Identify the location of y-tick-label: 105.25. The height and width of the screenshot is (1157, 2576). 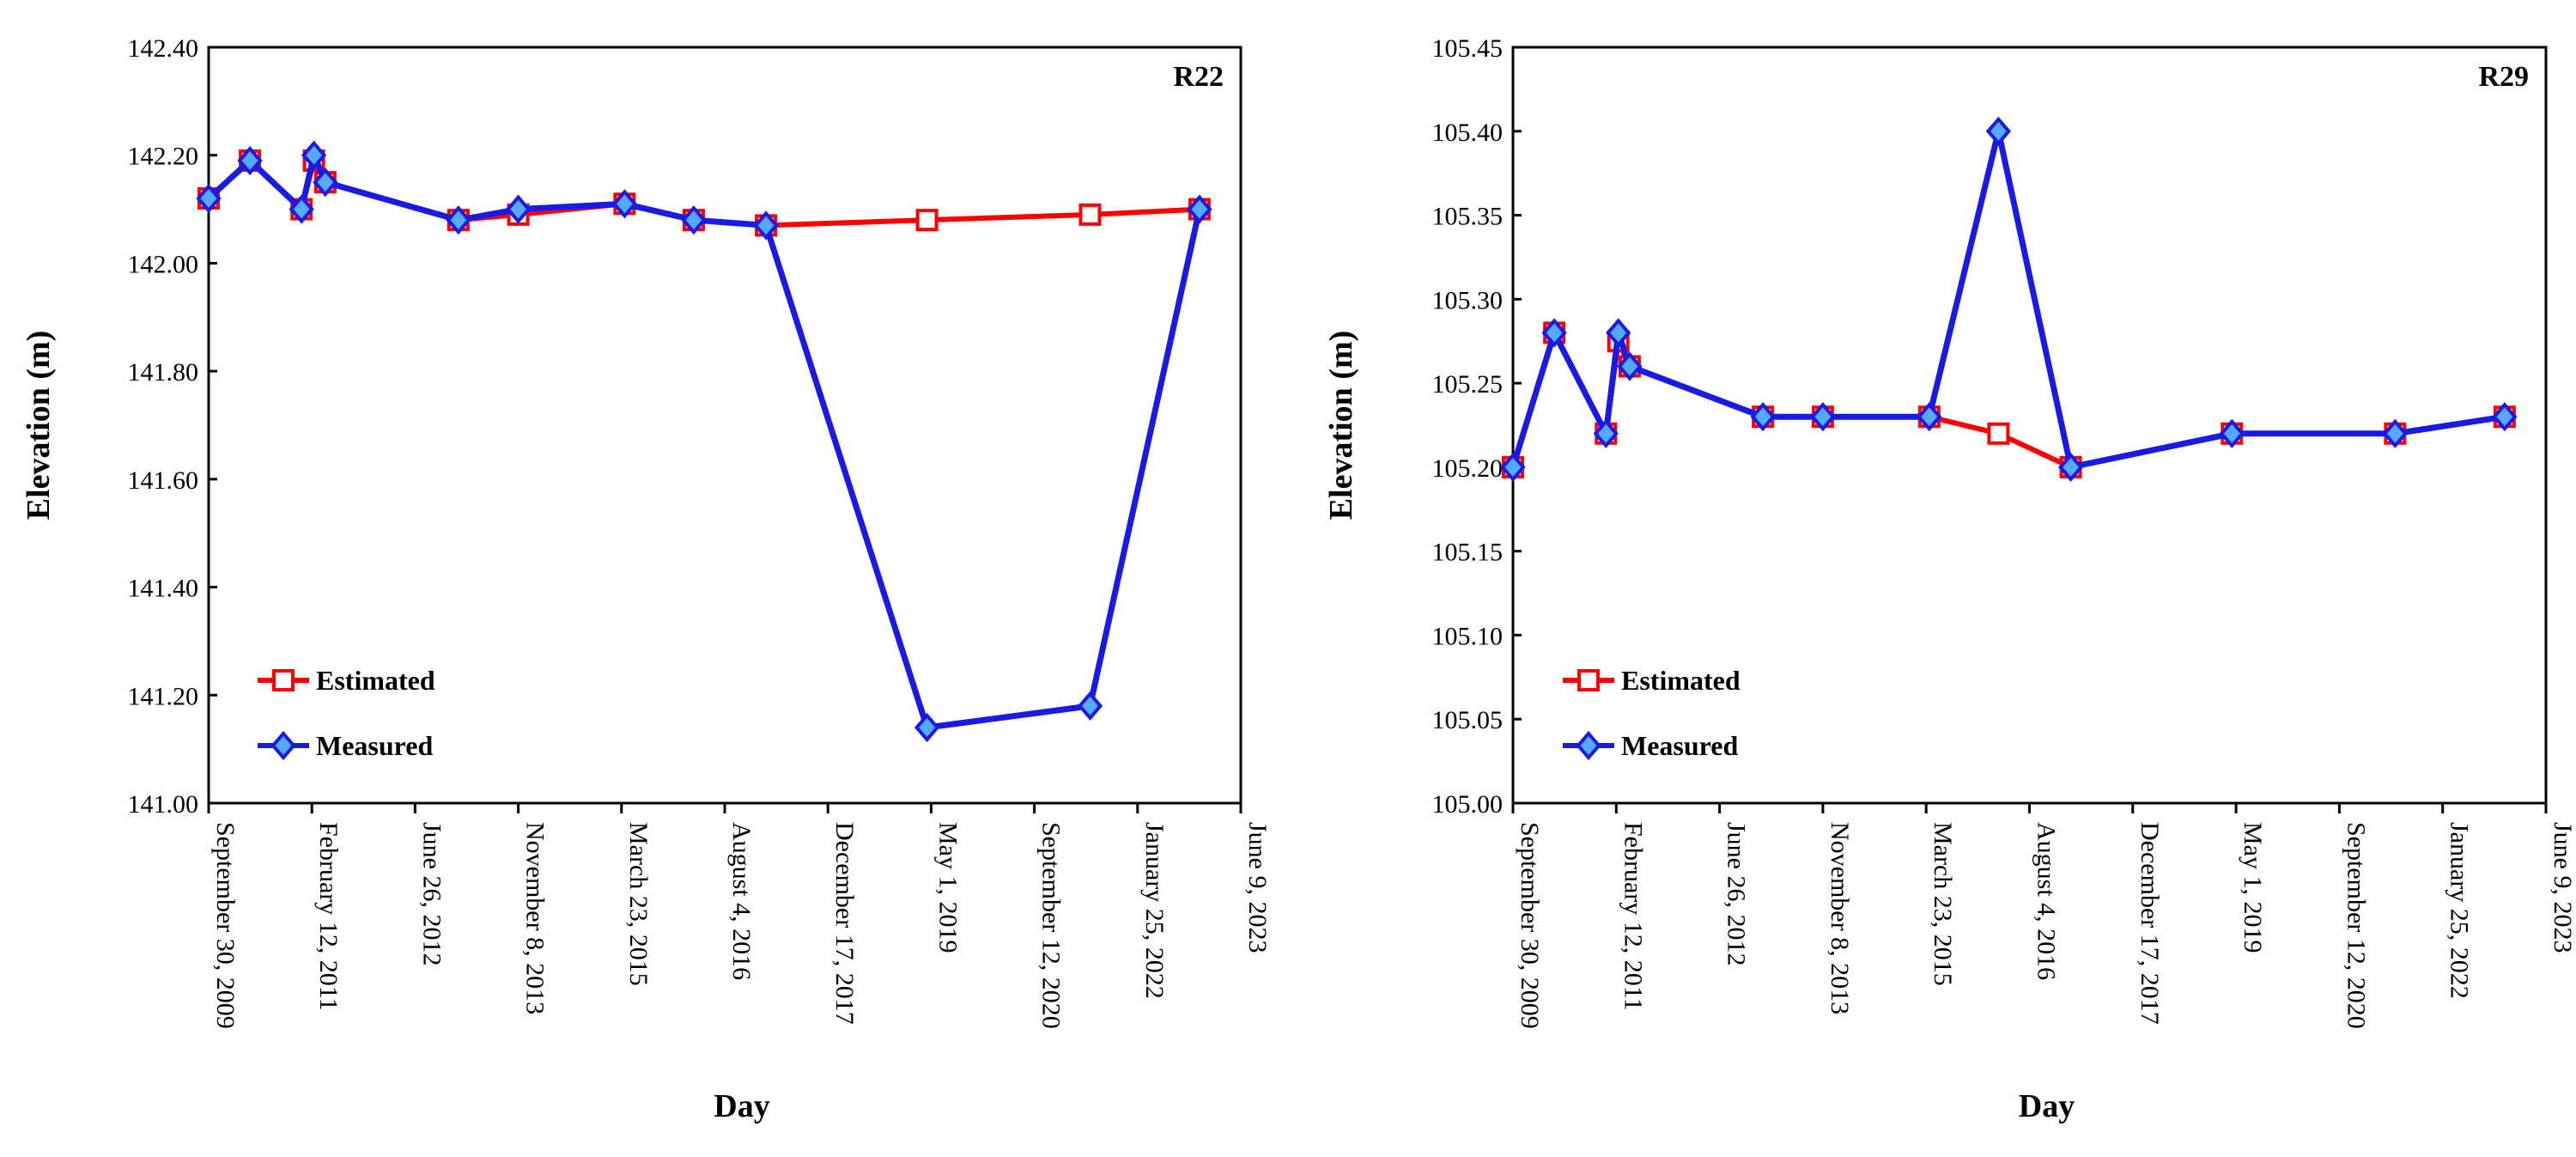
(1468, 384).